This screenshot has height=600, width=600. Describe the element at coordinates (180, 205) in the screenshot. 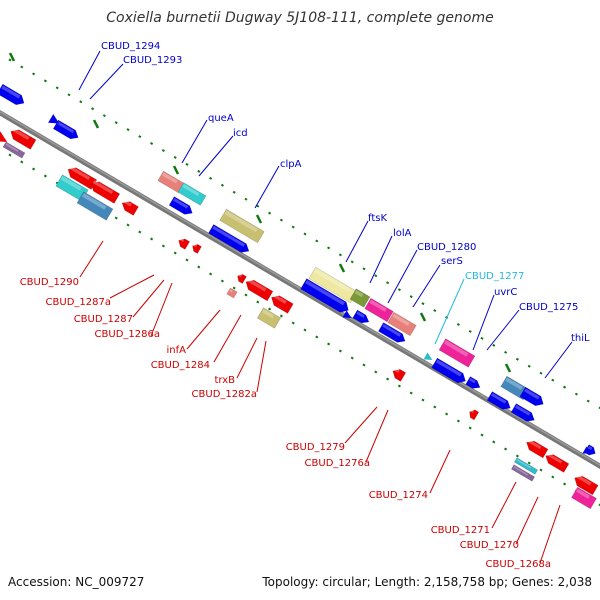

I see `gene-quea-fwd` at that location.